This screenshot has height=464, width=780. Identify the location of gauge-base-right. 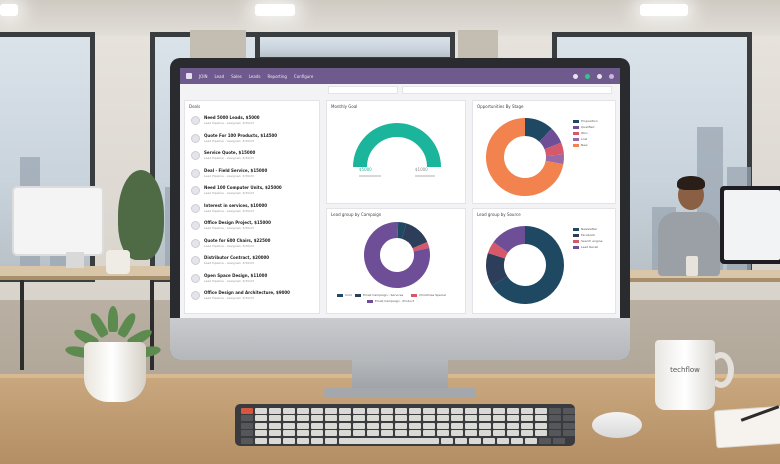
(425, 176).